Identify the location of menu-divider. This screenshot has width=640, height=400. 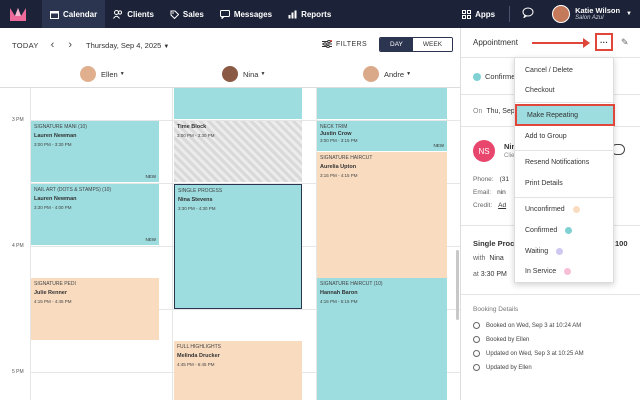
(565, 197).